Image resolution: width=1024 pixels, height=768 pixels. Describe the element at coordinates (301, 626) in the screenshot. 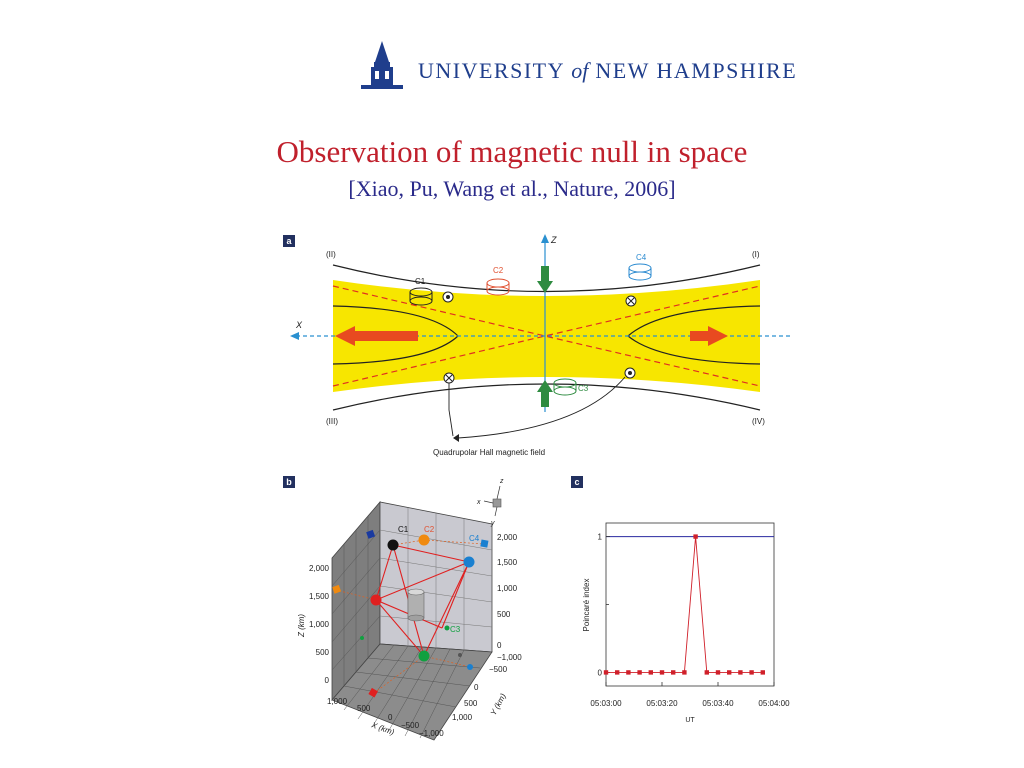

I see `z-axis-title: Z (km)` at that location.